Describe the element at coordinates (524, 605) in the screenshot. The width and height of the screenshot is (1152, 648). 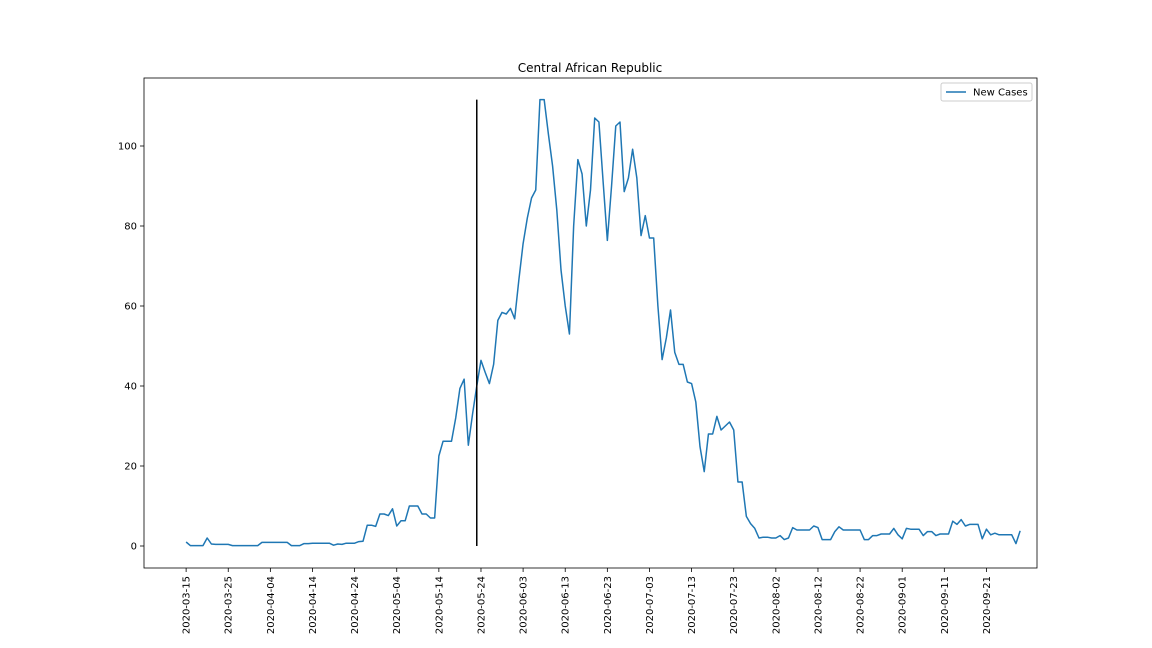
I see `x-tick-label: 2020-06-03` at that location.